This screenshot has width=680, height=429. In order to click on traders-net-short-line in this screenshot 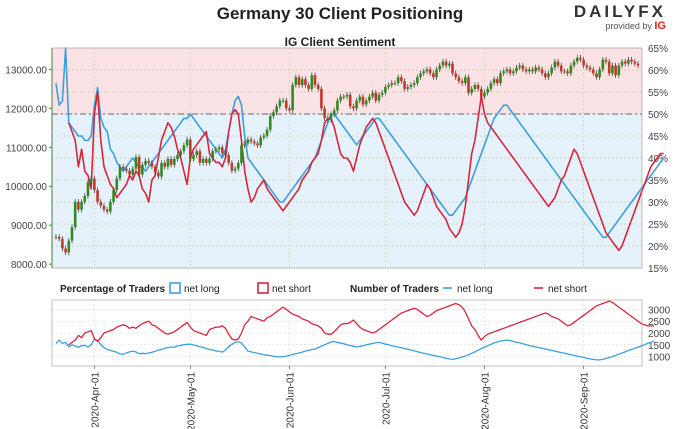, I will do `click(361, 323)`.